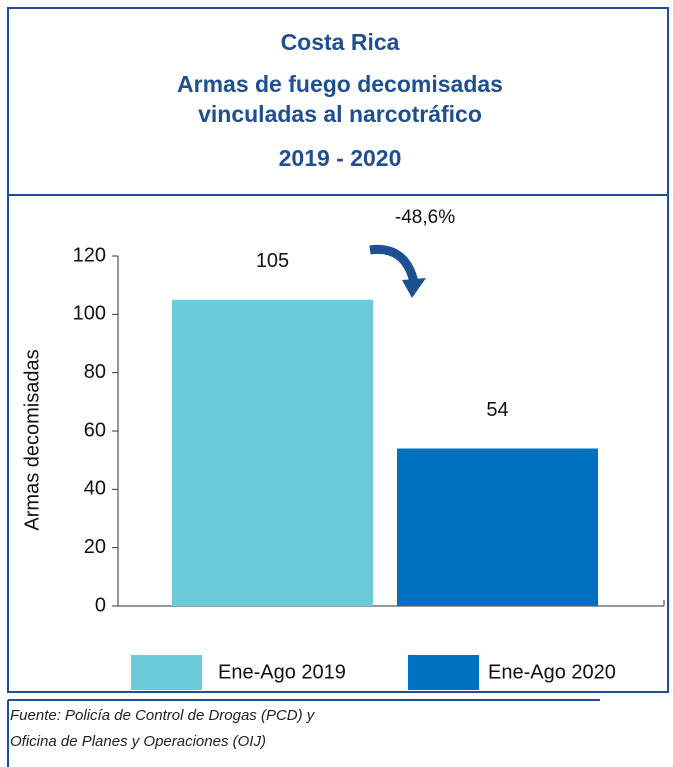 The width and height of the screenshot is (673, 767). What do you see at coordinates (32, 439) in the screenshot?
I see `y-axis-label: Armas decomisadas` at bounding box center [32, 439].